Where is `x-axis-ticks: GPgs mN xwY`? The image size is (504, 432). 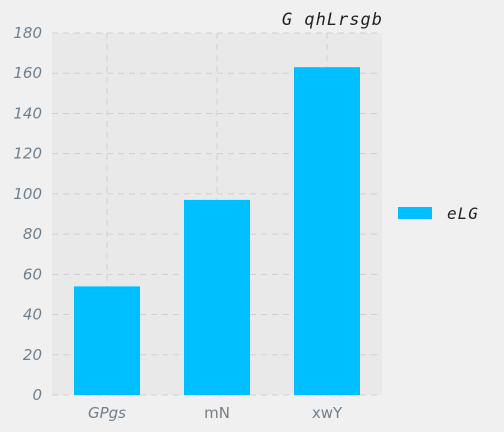 x-axis-ticks: GPgs mN xwY is located at coordinates (215, 413).